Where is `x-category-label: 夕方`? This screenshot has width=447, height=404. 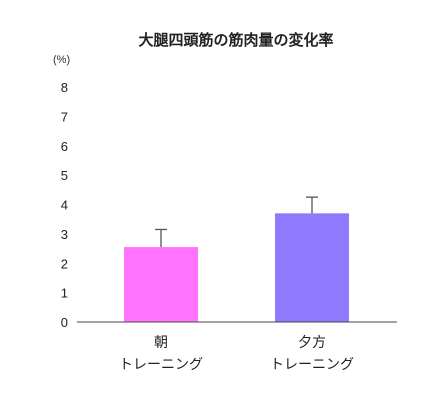 x-category-label: 夕方 is located at coordinates (312, 343).